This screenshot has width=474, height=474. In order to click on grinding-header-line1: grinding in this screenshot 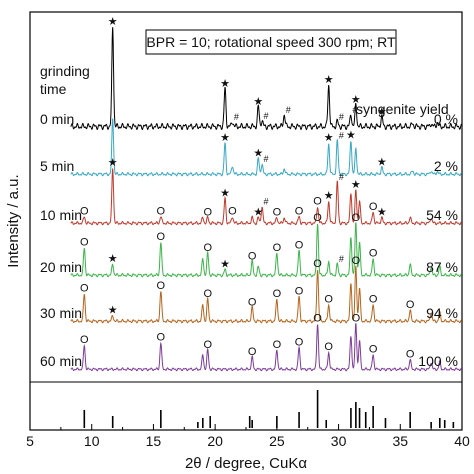, I will do `click(65, 71)`.